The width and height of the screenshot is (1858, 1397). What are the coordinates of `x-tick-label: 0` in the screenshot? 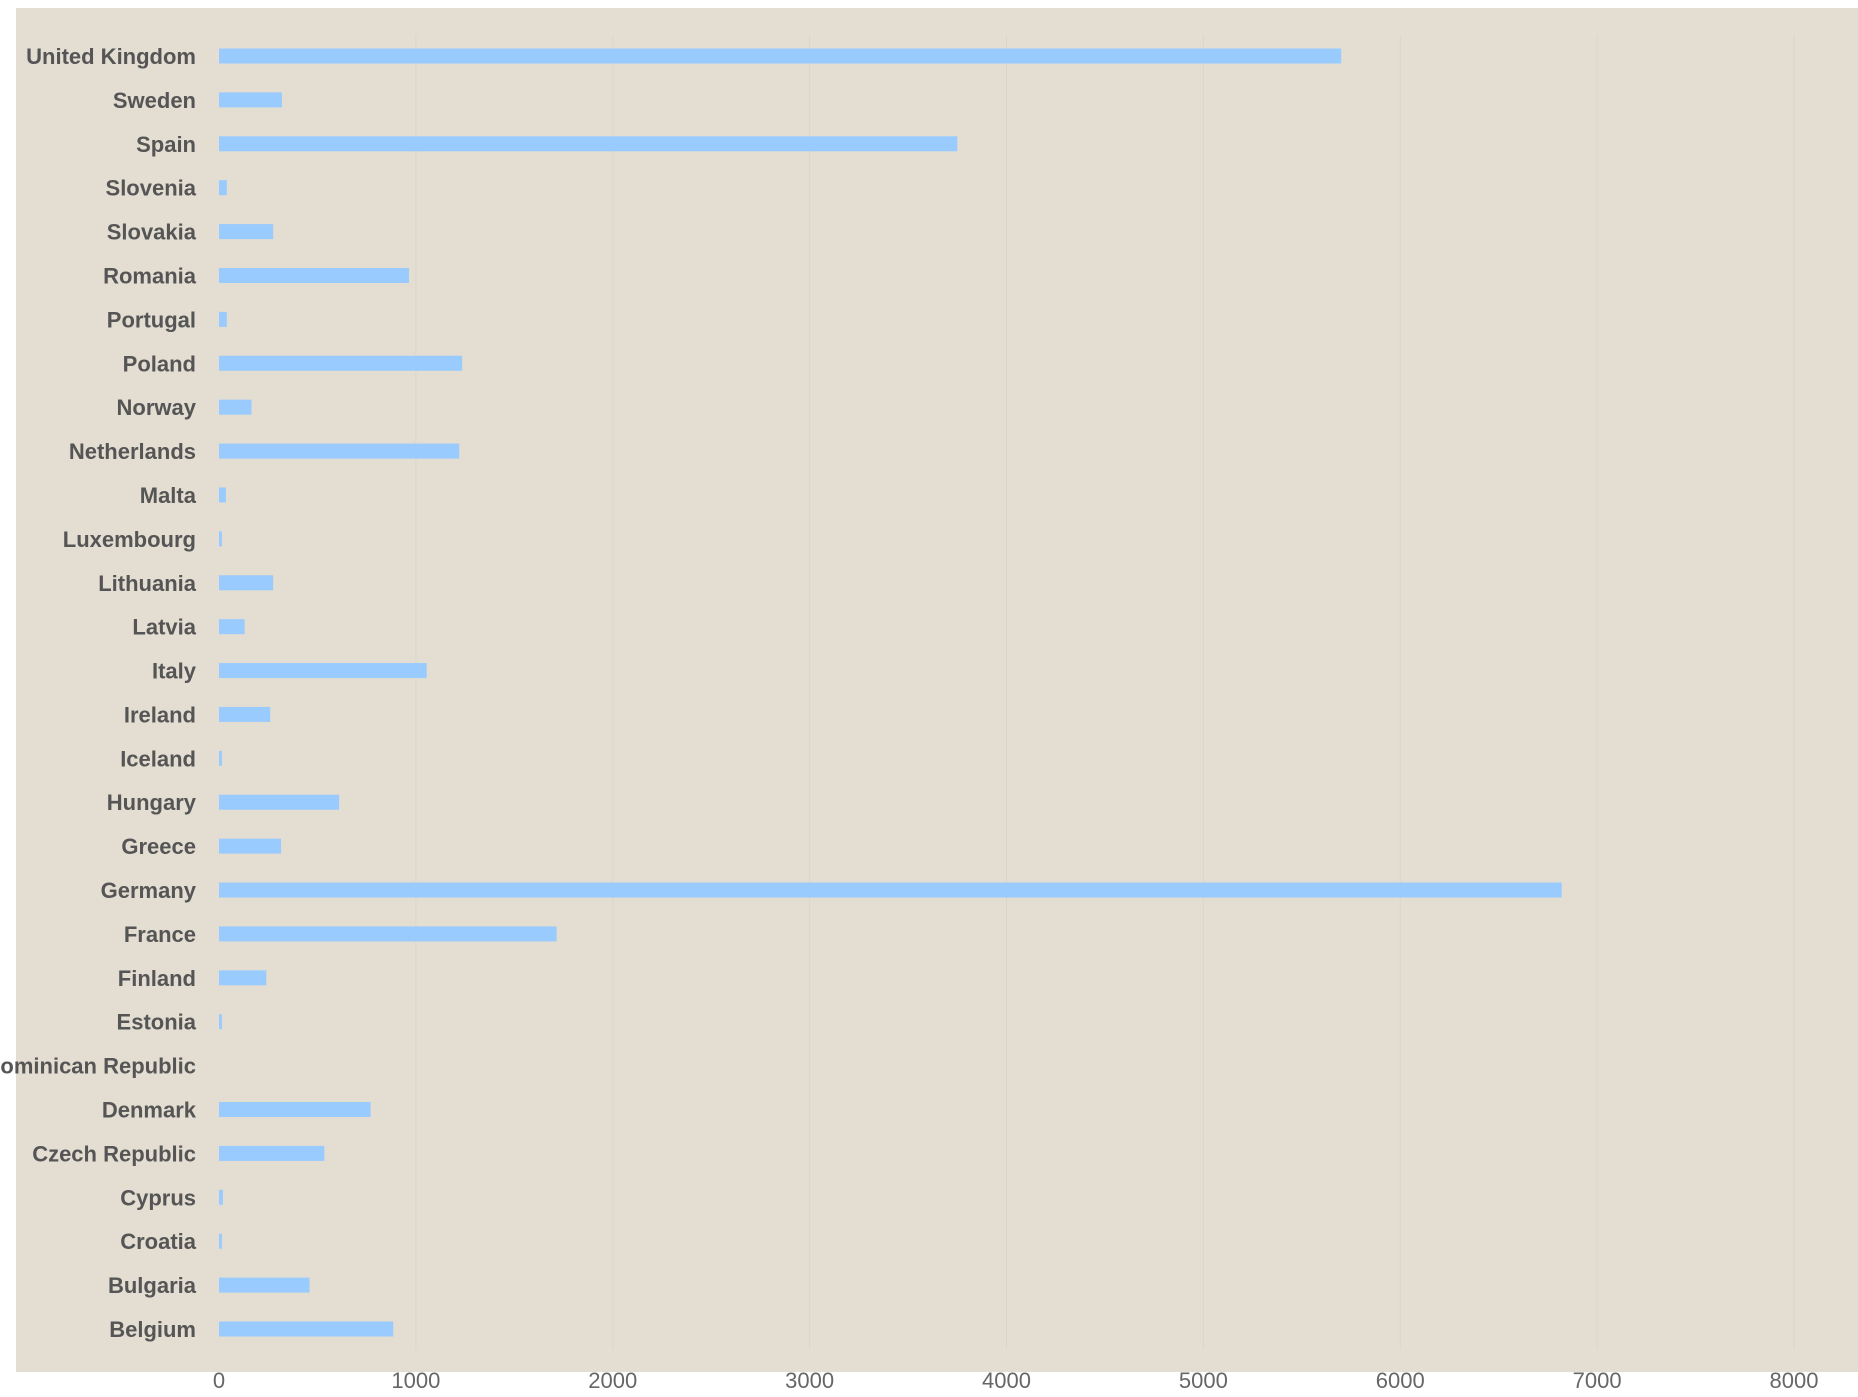 It's located at (219, 1380).